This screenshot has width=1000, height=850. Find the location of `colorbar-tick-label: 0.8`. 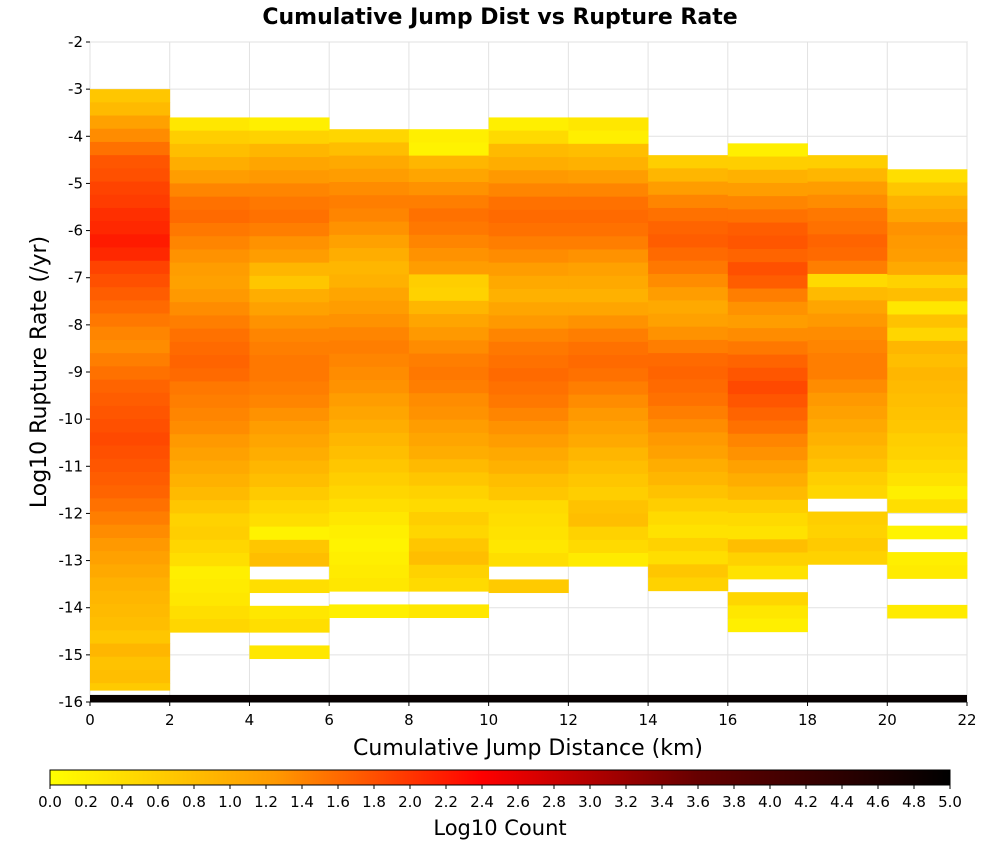

colorbar-tick-label: 0.8 is located at coordinates (194, 802).